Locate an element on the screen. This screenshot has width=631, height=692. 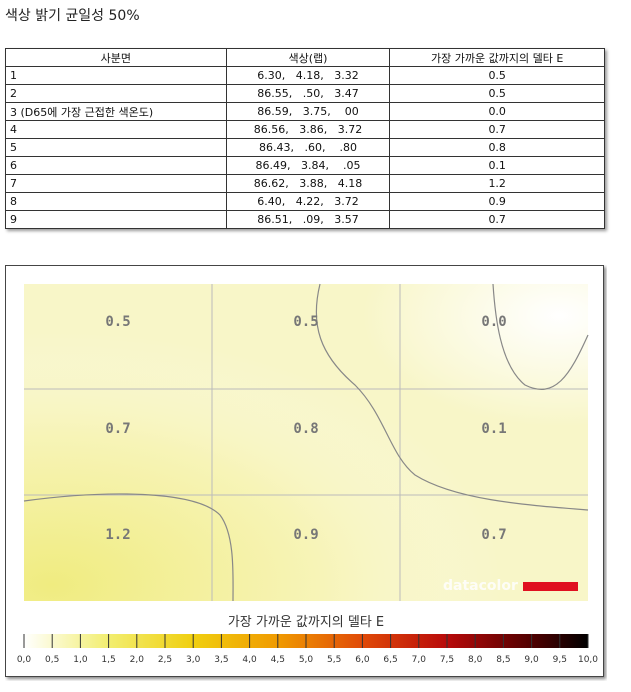
table-cell: 6.30, 4.18, 3.32 is located at coordinates (308, 75).